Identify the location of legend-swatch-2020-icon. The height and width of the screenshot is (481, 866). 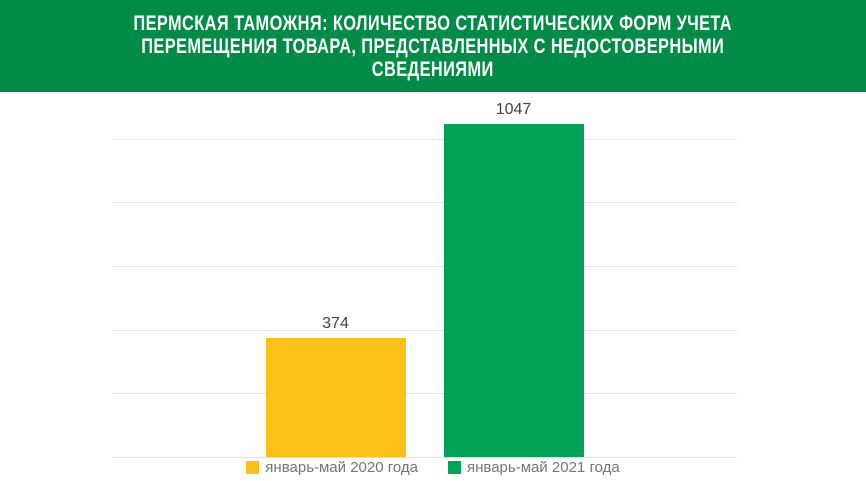
(253, 467).